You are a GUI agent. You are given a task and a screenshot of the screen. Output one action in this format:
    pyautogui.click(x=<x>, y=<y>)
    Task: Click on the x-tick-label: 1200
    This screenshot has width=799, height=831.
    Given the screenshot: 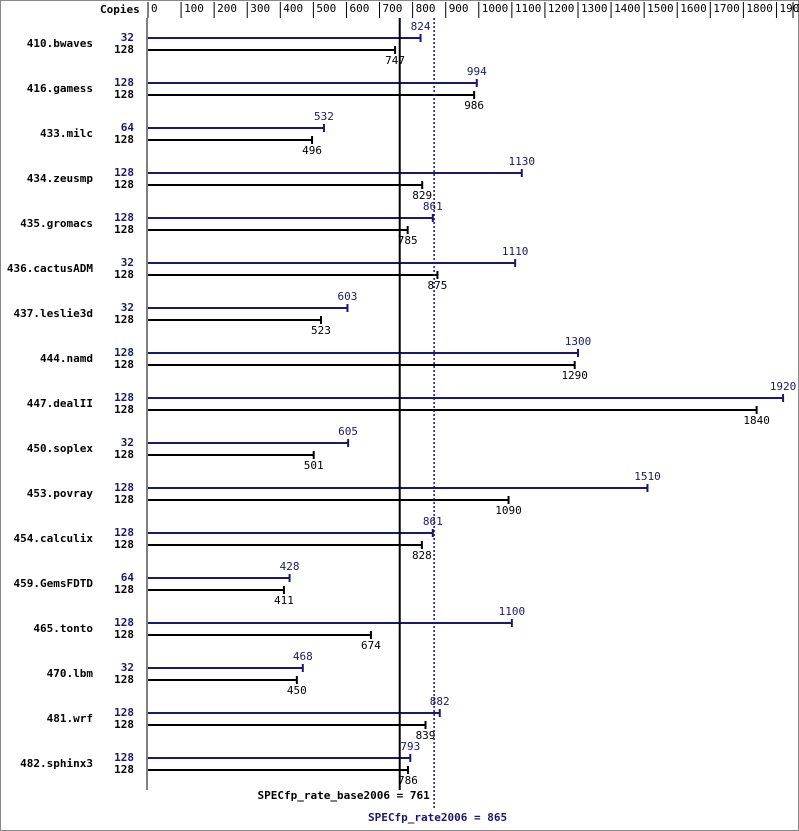 What is the action you would take?
    pyautogui.click(x=561, y=8)
    